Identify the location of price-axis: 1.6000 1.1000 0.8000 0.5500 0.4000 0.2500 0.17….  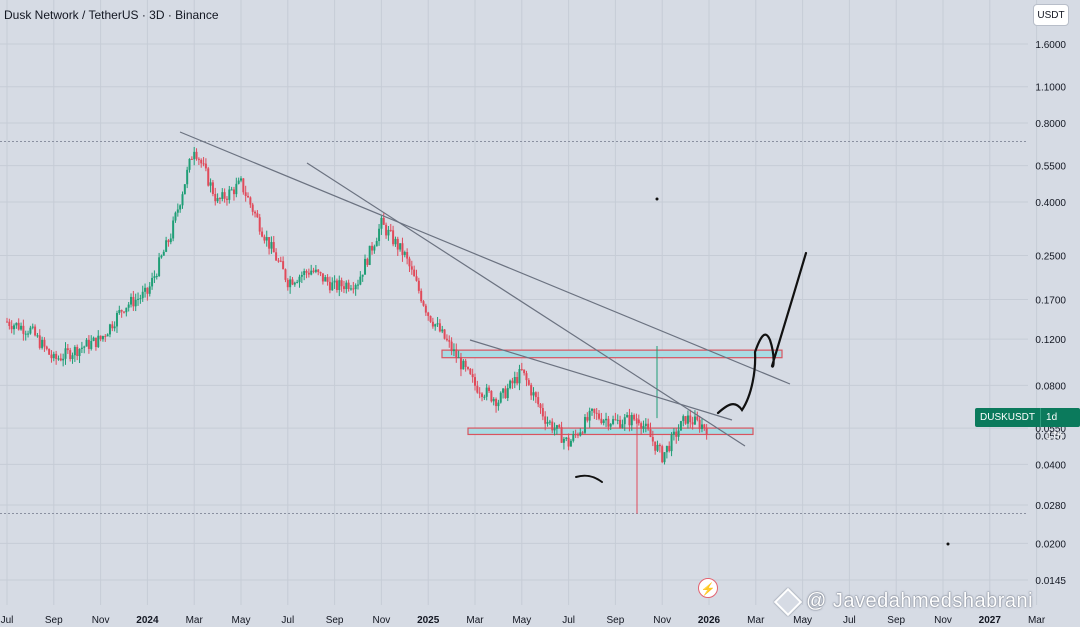
(1050, 313).